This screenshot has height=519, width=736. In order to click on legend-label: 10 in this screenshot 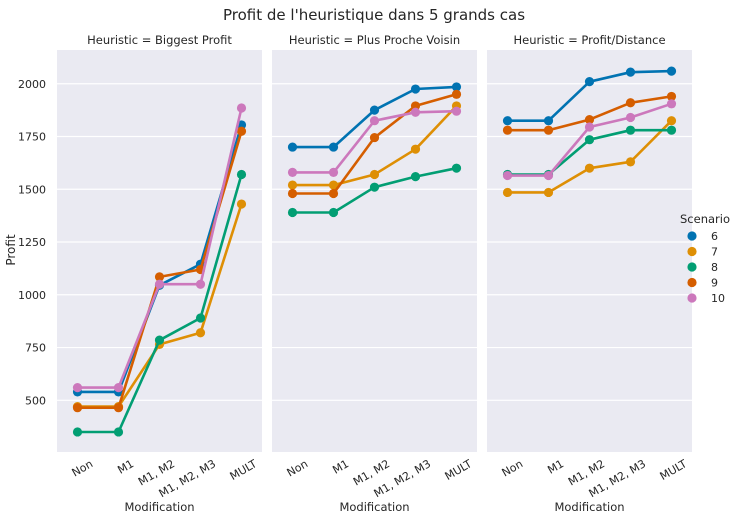, I will do `click(718, 298)`.